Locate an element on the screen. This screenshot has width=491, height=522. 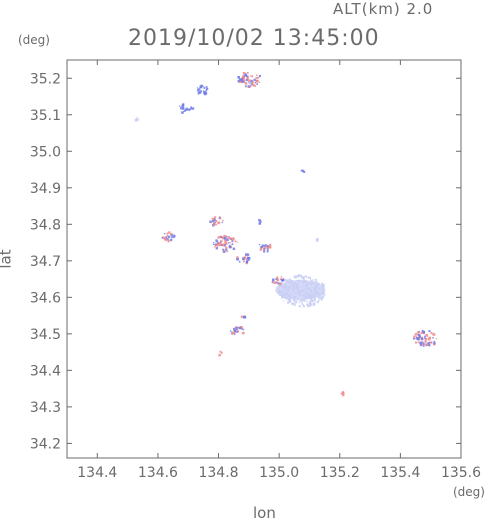
y-tick-label: 34.7 is located at coordinates (45, 262).